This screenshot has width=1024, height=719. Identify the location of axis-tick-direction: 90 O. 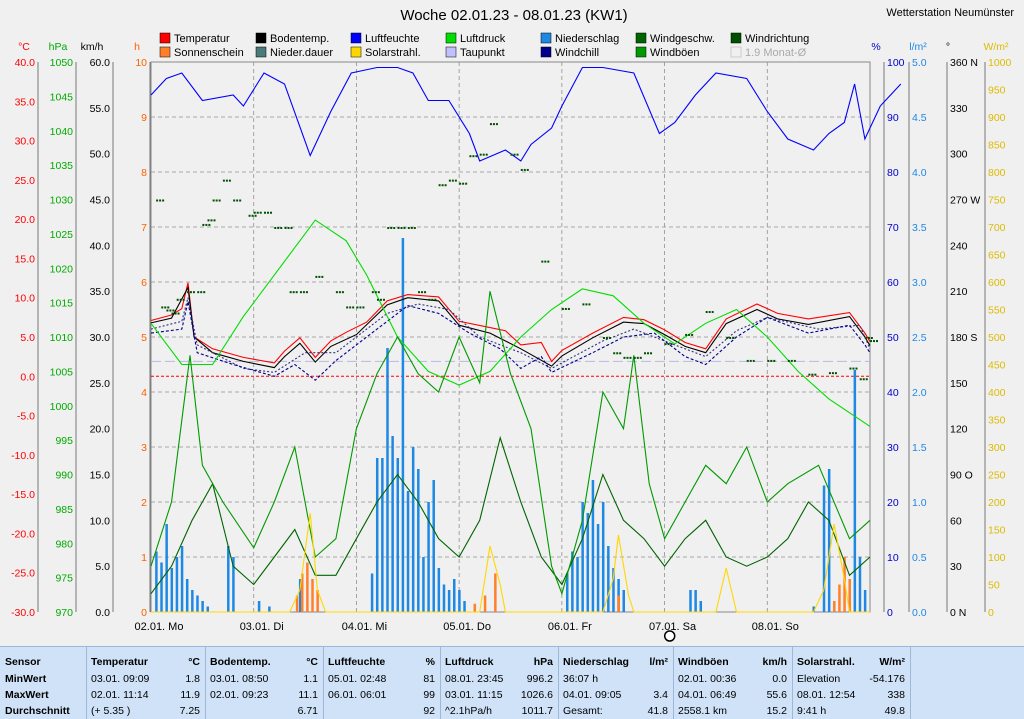
(961, 476).